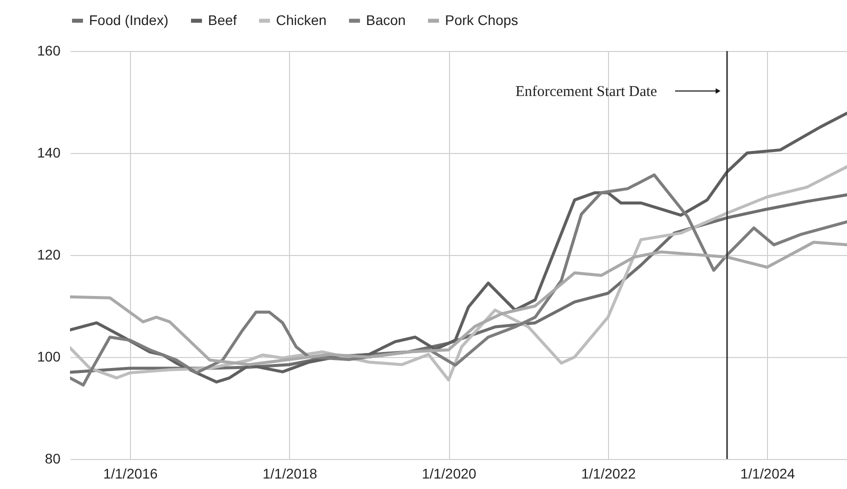 Image resolution: width=847 pixels, height=489 pixels. I want to click on x-tick-label: 1/1/2018, so click(290, 474).